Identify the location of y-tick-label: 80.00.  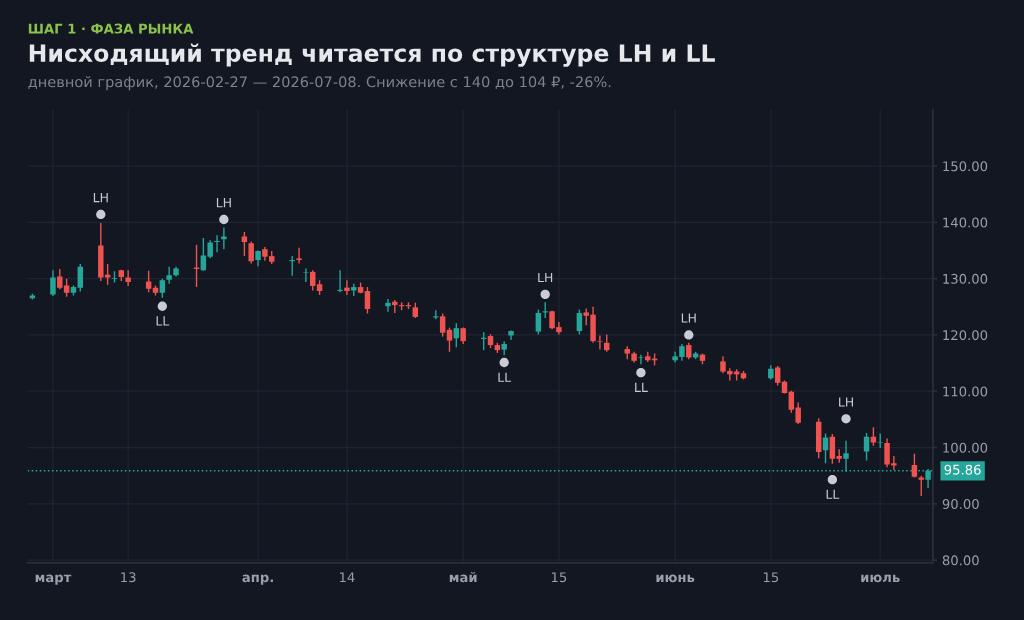
(960, 560).